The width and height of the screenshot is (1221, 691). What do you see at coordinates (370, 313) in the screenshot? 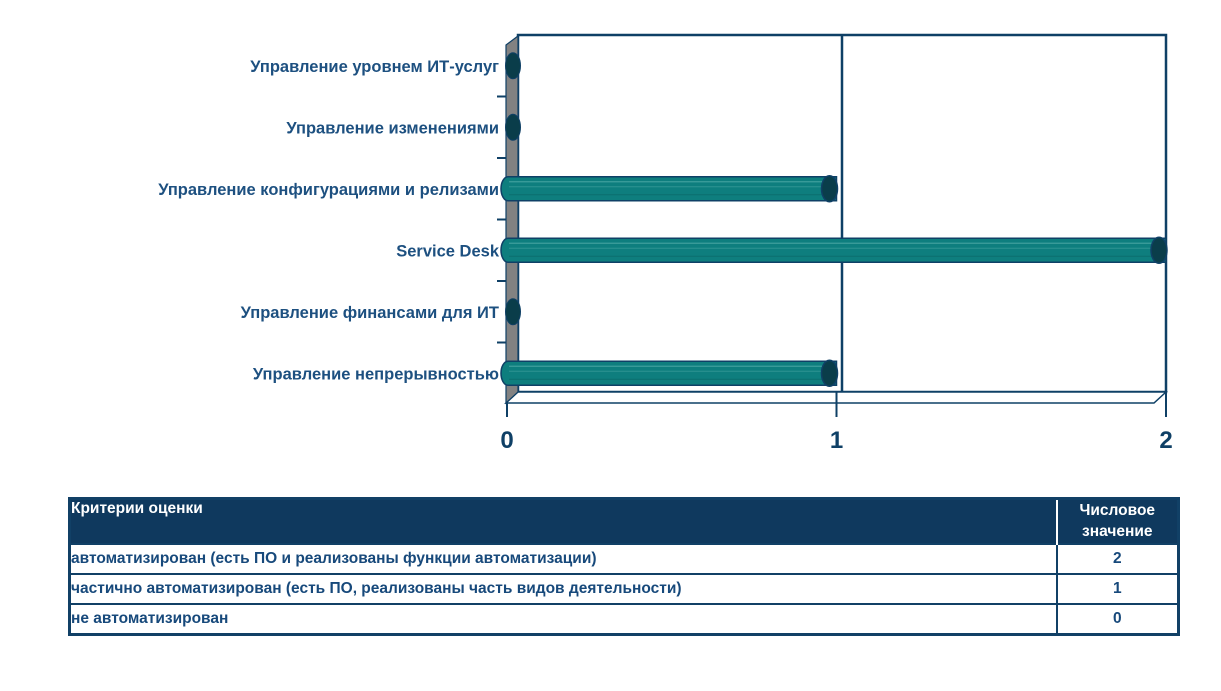
I see `category-label: Управление финансами для ИТ` at bounding box center [370, 313].